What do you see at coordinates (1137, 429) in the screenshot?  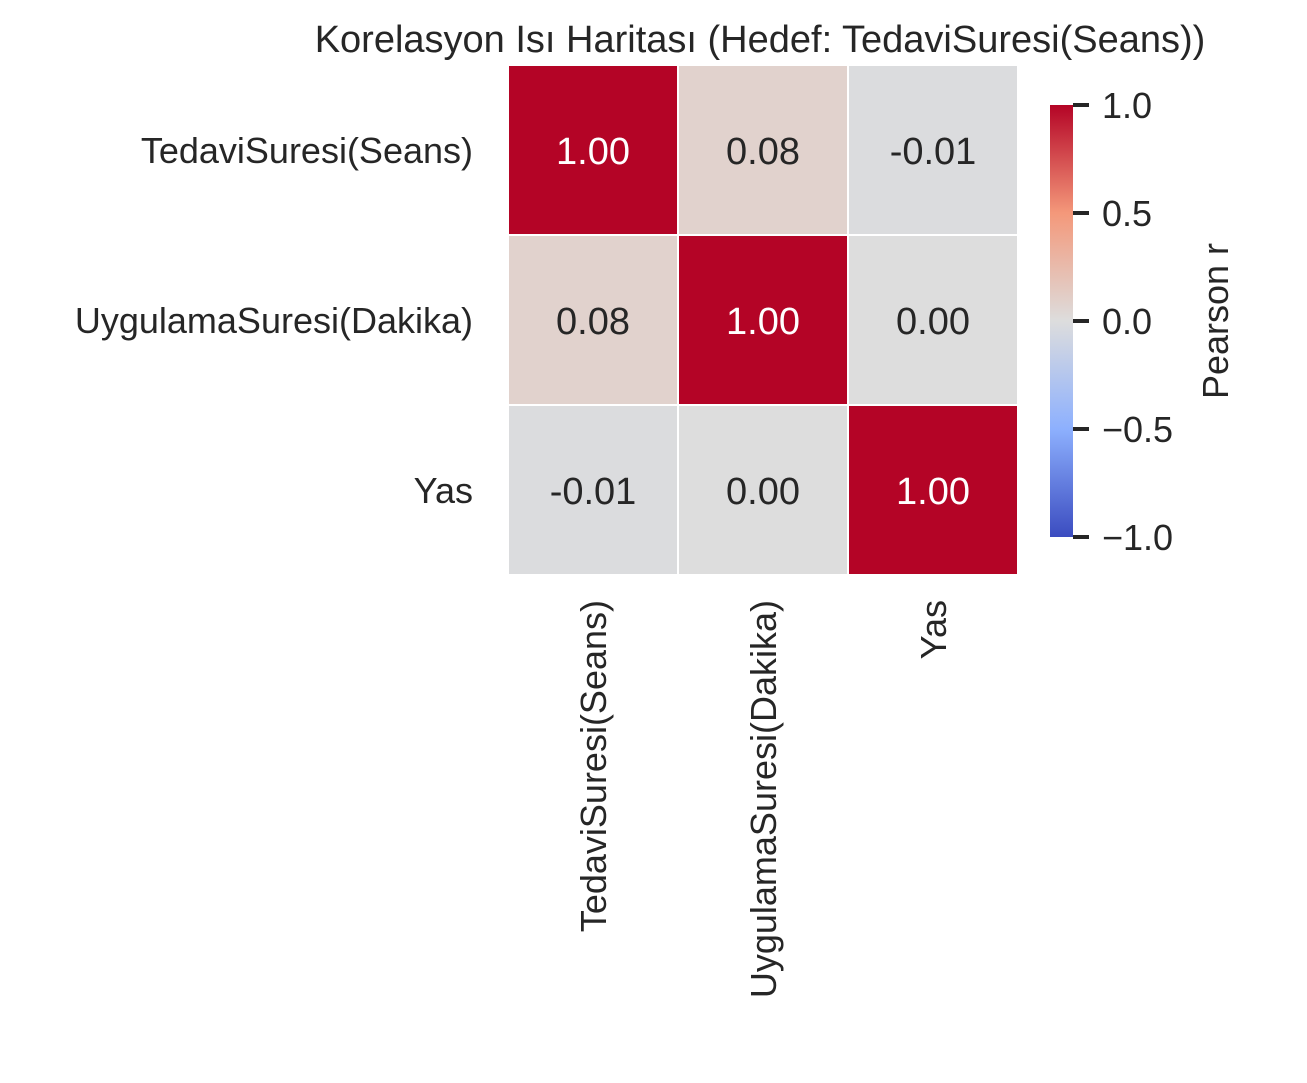 I see `colorbar-tick-label: −0.5` at bounding box center [1137, 429].